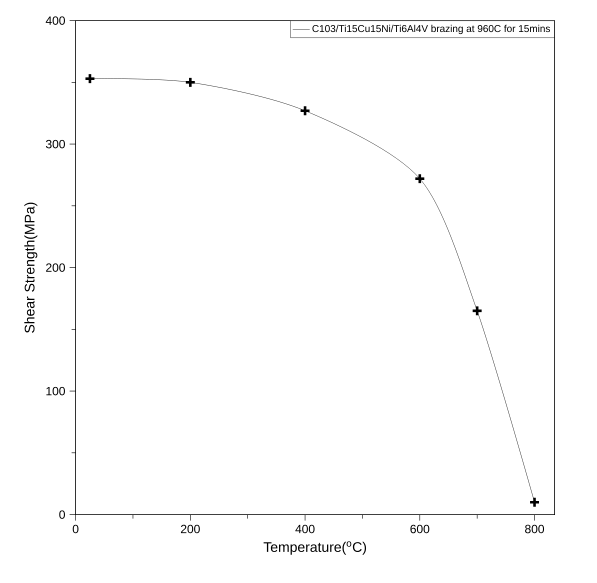 This screenshot has height=583, width=597. What do you see at coordinates (62, 514) in the screenshot?
I see `y-tick-label: 0` at bounding box center [62, 514].